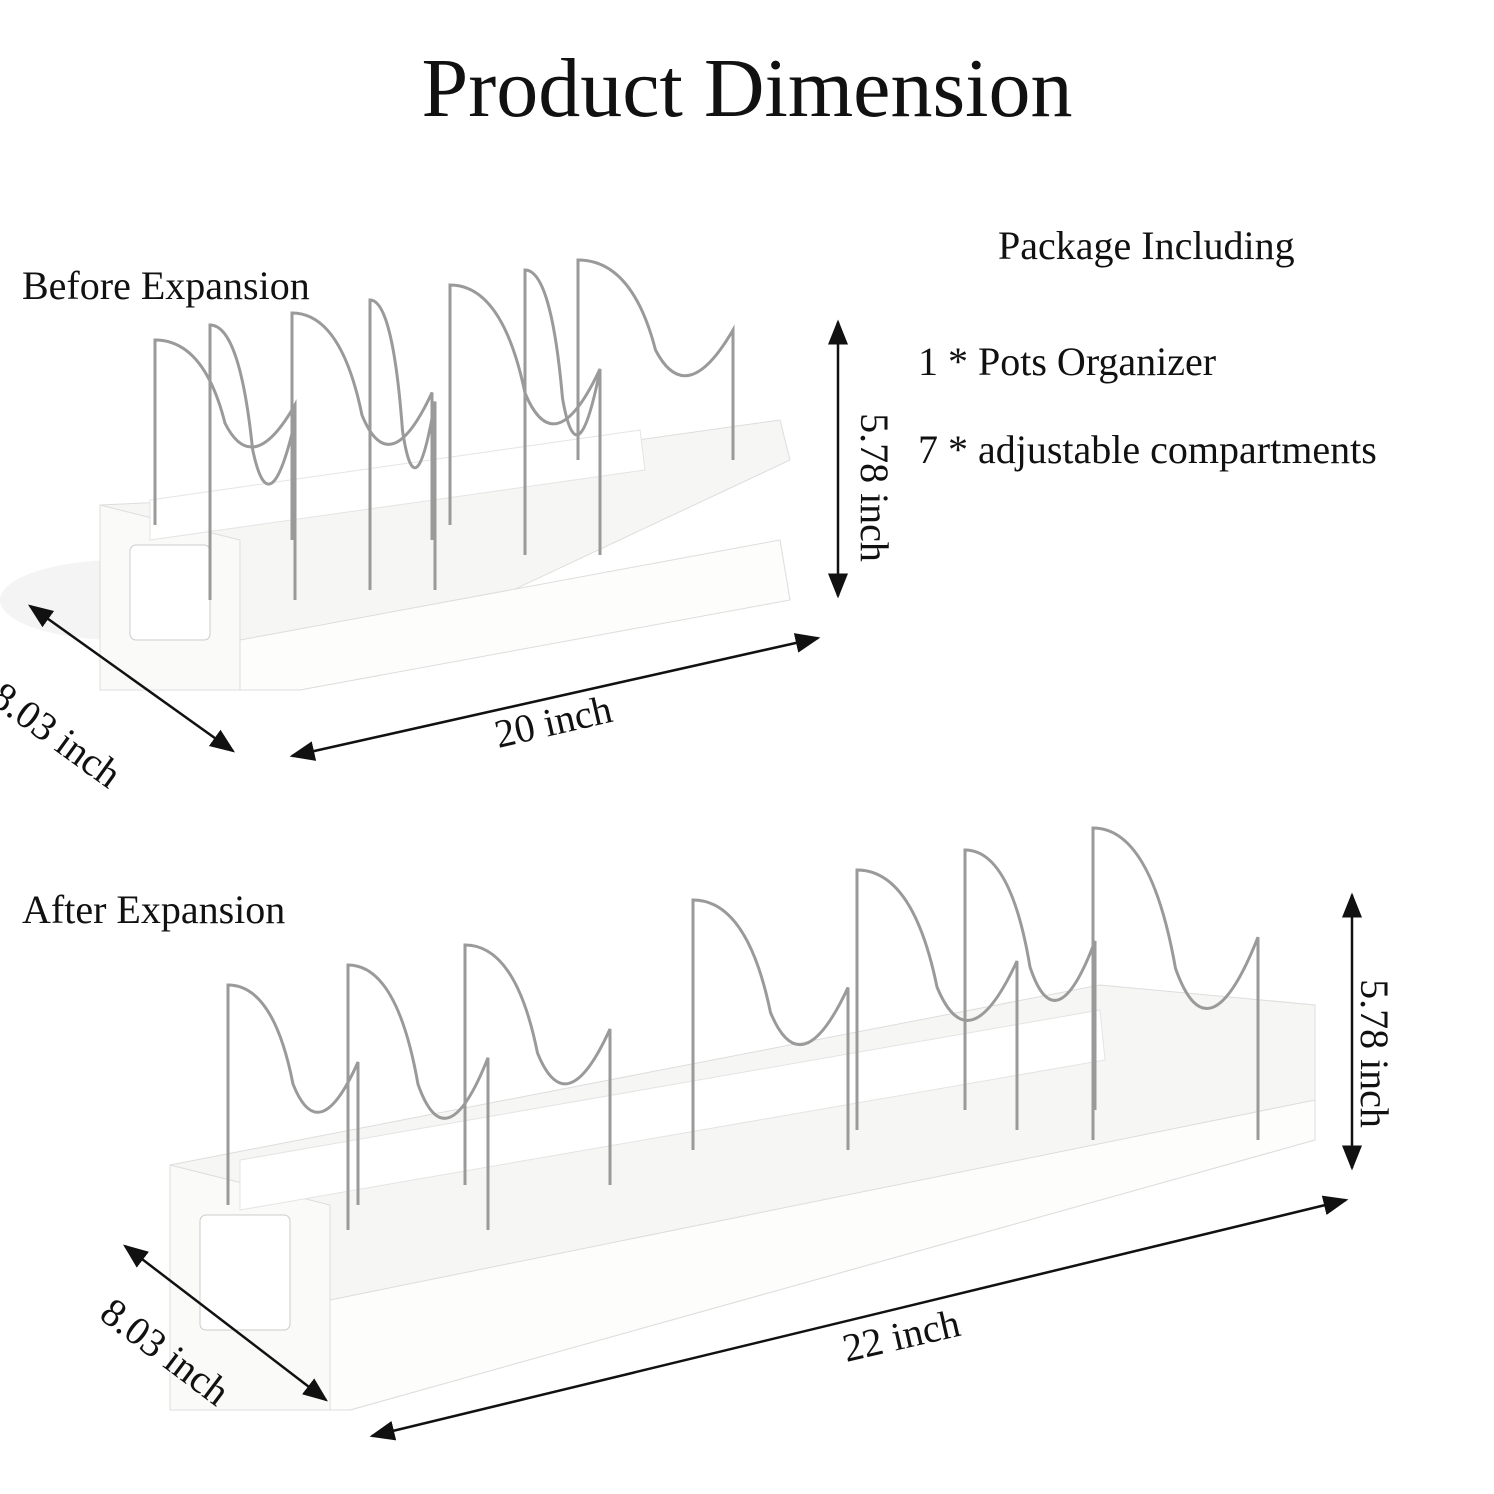  I want to click on package-heading: Package Including, so click(1146, 245).